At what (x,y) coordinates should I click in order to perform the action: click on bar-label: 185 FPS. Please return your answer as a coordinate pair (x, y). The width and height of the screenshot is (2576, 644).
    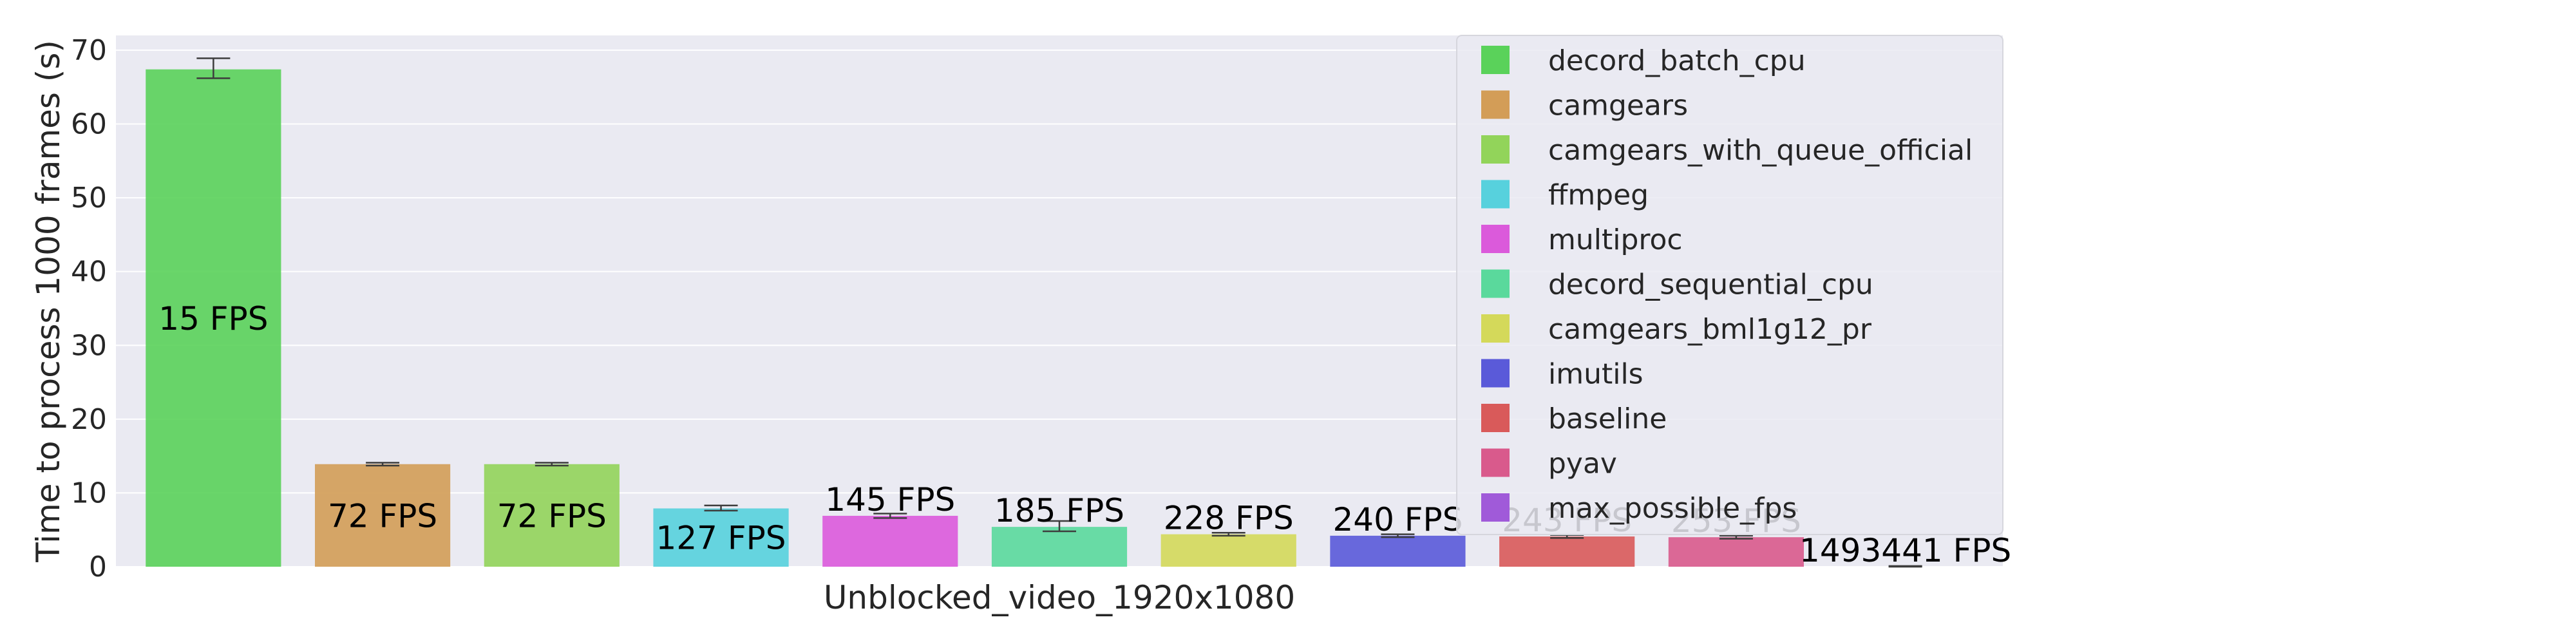
    Looking at the image, I should click on (1059, 511).